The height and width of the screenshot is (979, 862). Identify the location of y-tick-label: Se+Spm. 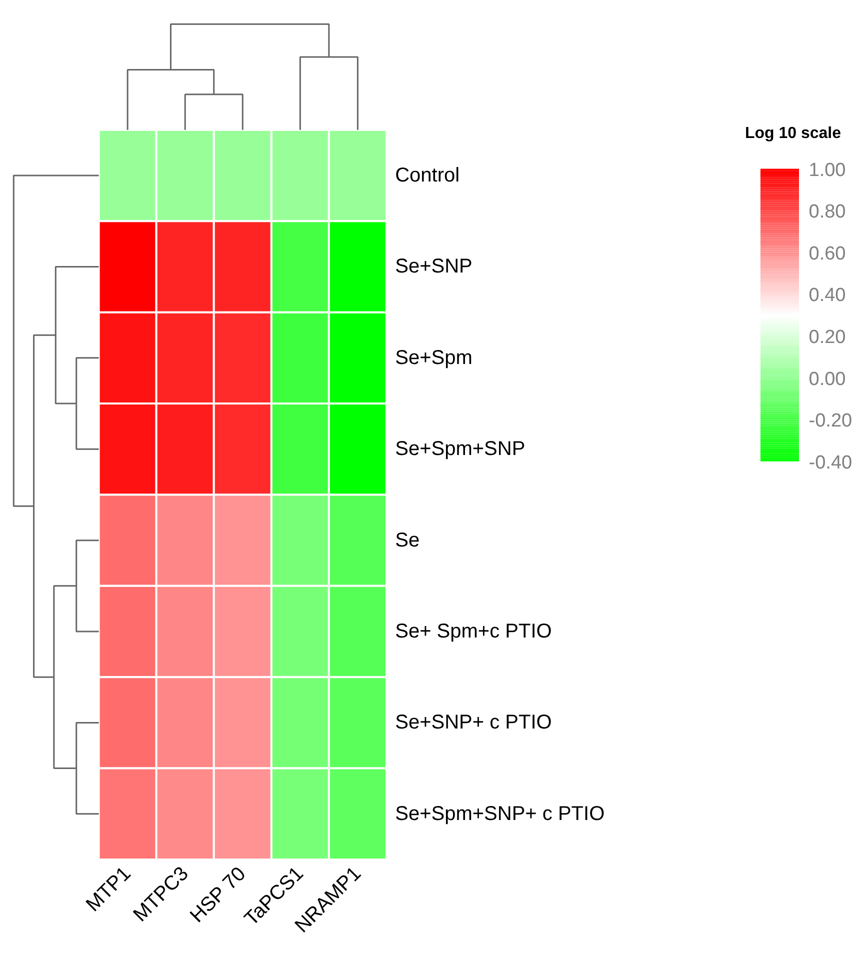
(433, 357).